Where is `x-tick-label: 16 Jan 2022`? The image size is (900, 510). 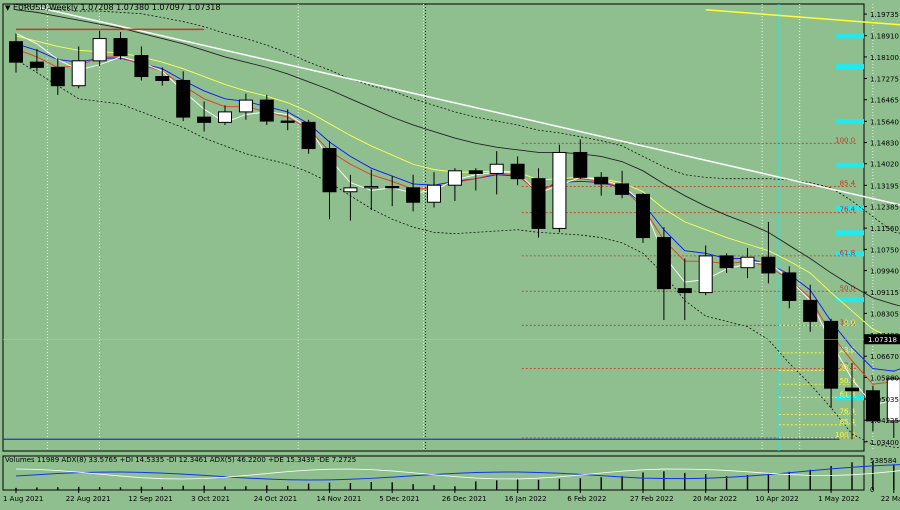
x-tick-label: 16 Jan 2022 is located at coordinates (526, 499).